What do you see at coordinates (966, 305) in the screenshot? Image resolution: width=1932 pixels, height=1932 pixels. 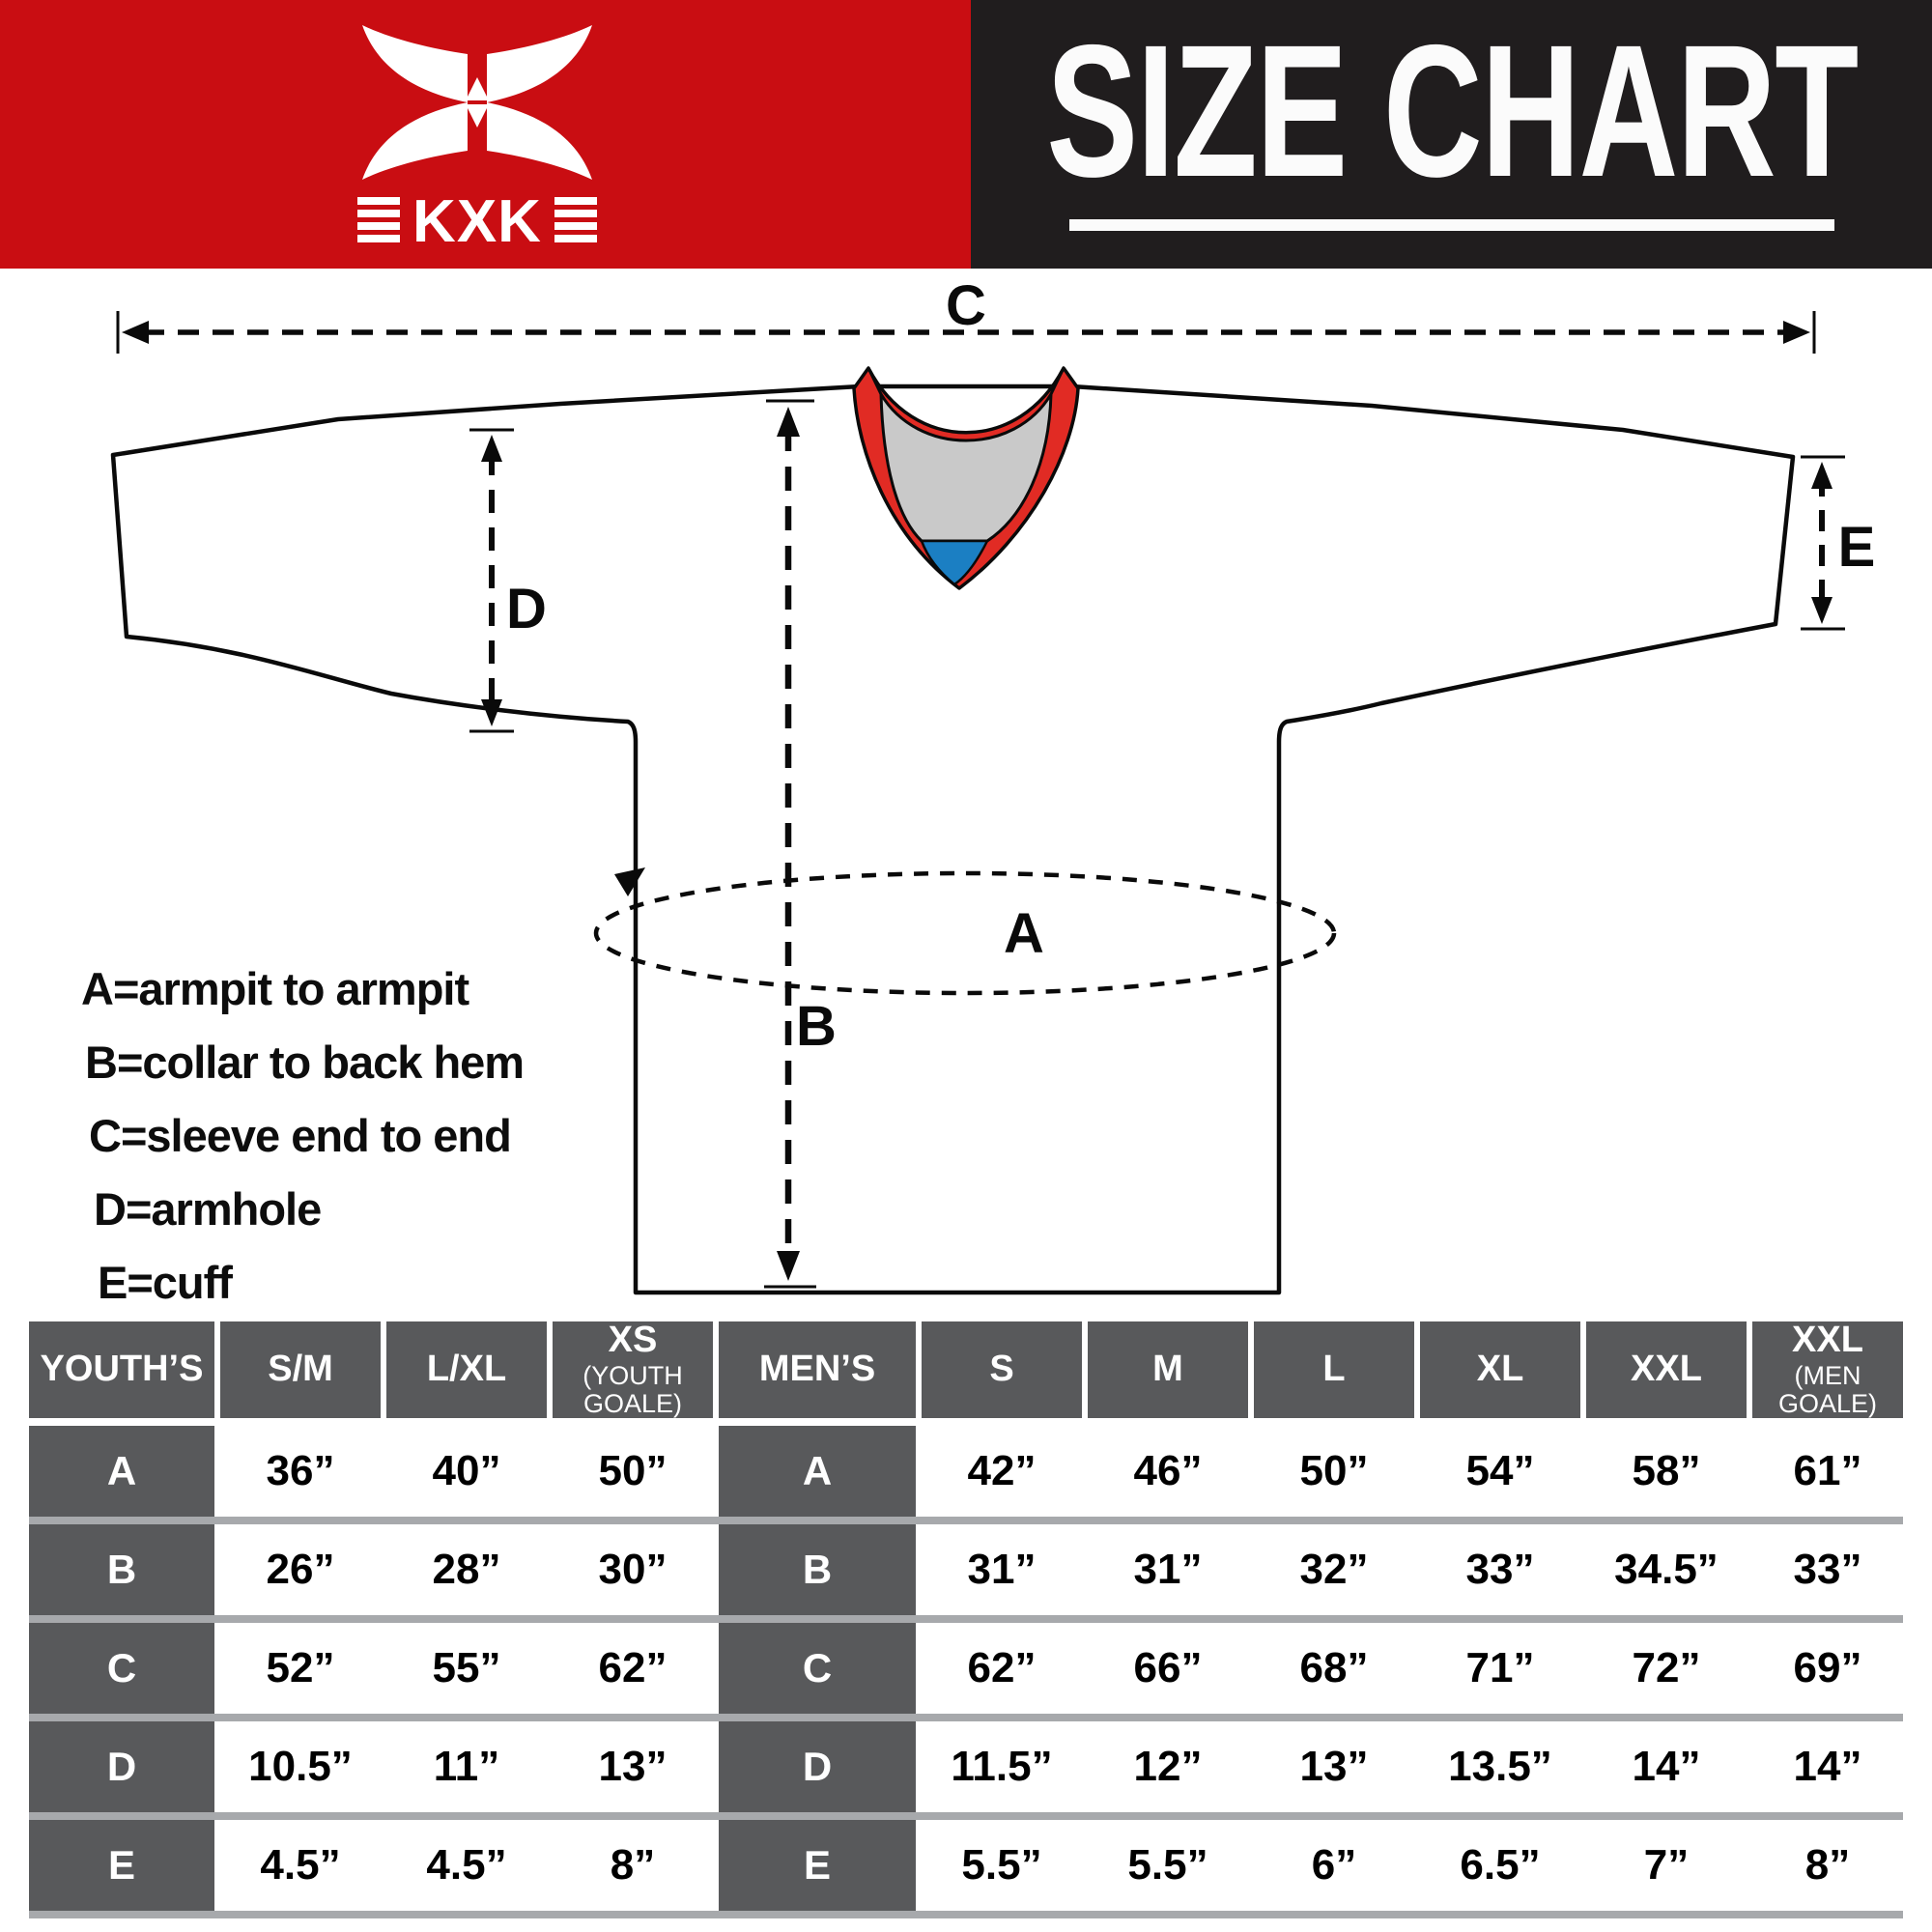 I see `dim-label-C: C` at bounding box center [966, 305].